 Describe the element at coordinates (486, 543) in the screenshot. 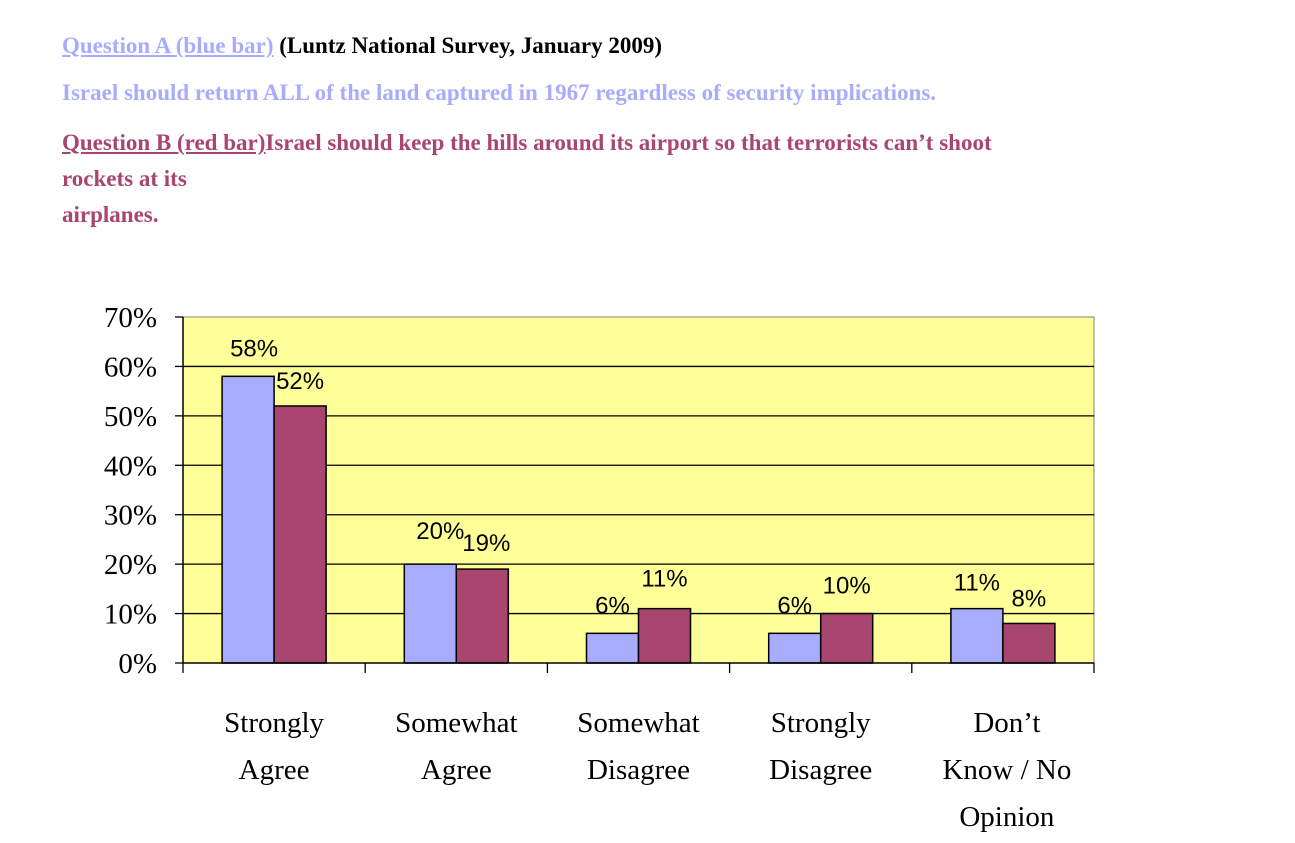

I see `data-label: 19%` at that location.